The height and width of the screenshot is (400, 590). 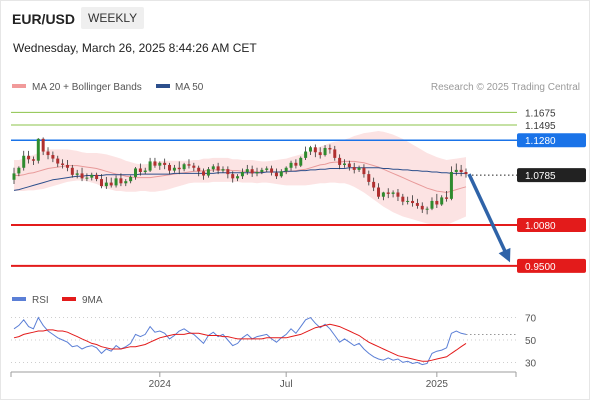 What do you see at coordinates (19, 299) in the screenshot?
I see `legend-swatch-rsi` at bounding box center [19, 299].